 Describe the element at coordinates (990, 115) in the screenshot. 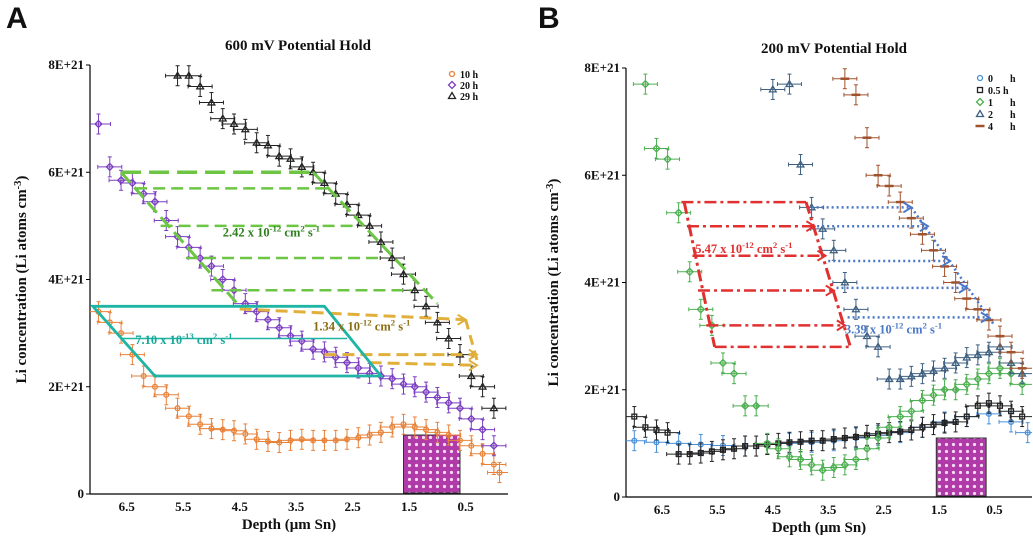

I see `legend-label: 2` at that location.